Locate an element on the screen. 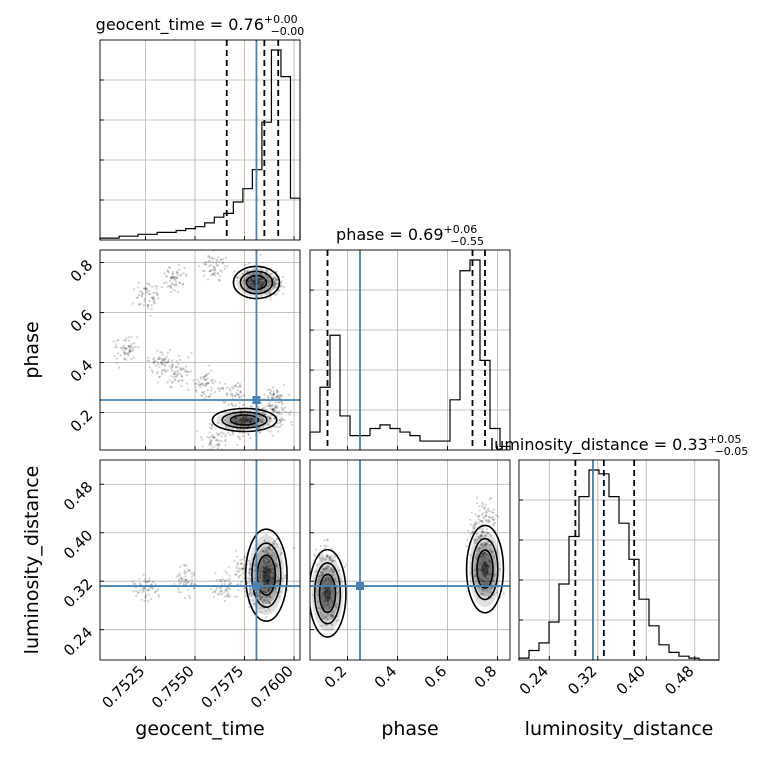 The image size is (760, 760). title-lower-error: −0.00 is located at coordinates (288, 31).